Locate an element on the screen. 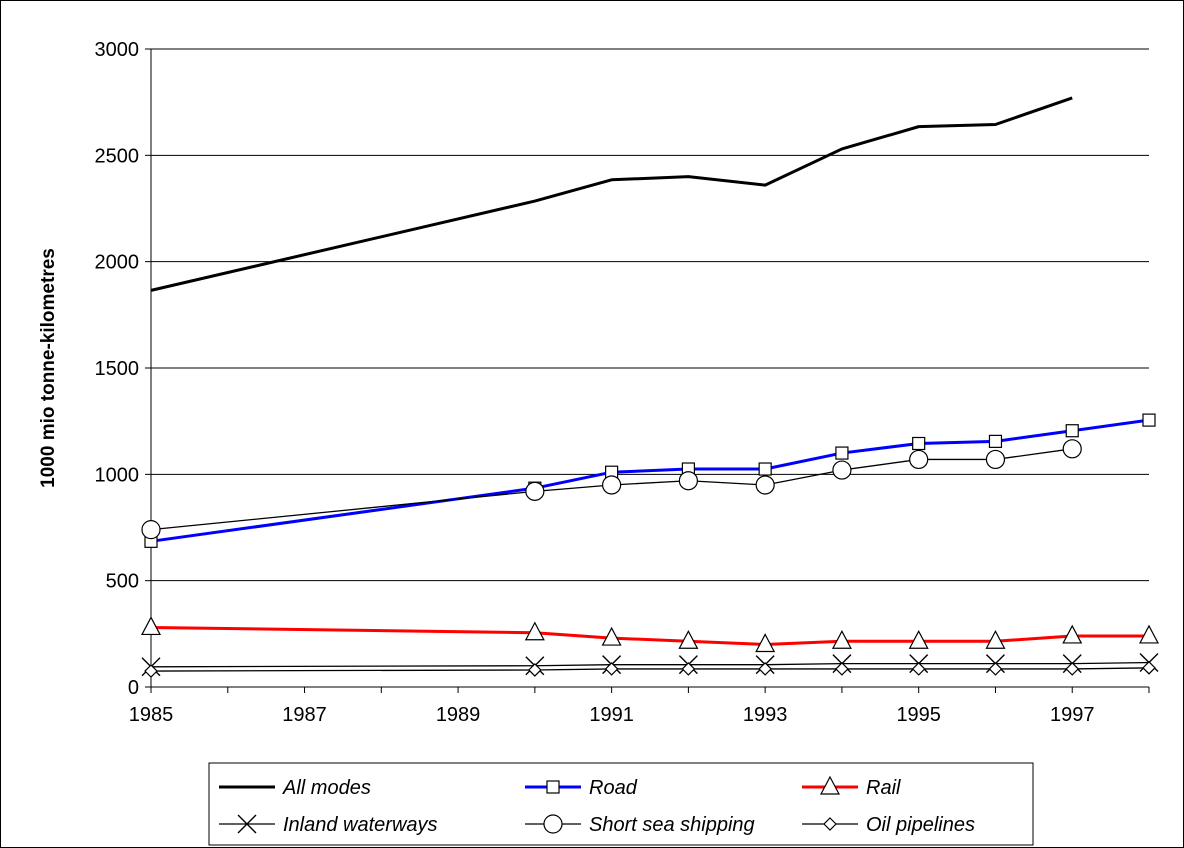 Image resolution: width=1184 pixels, height=848 pixels. series-line-inland-waterways is located at coordinates (650, 664).